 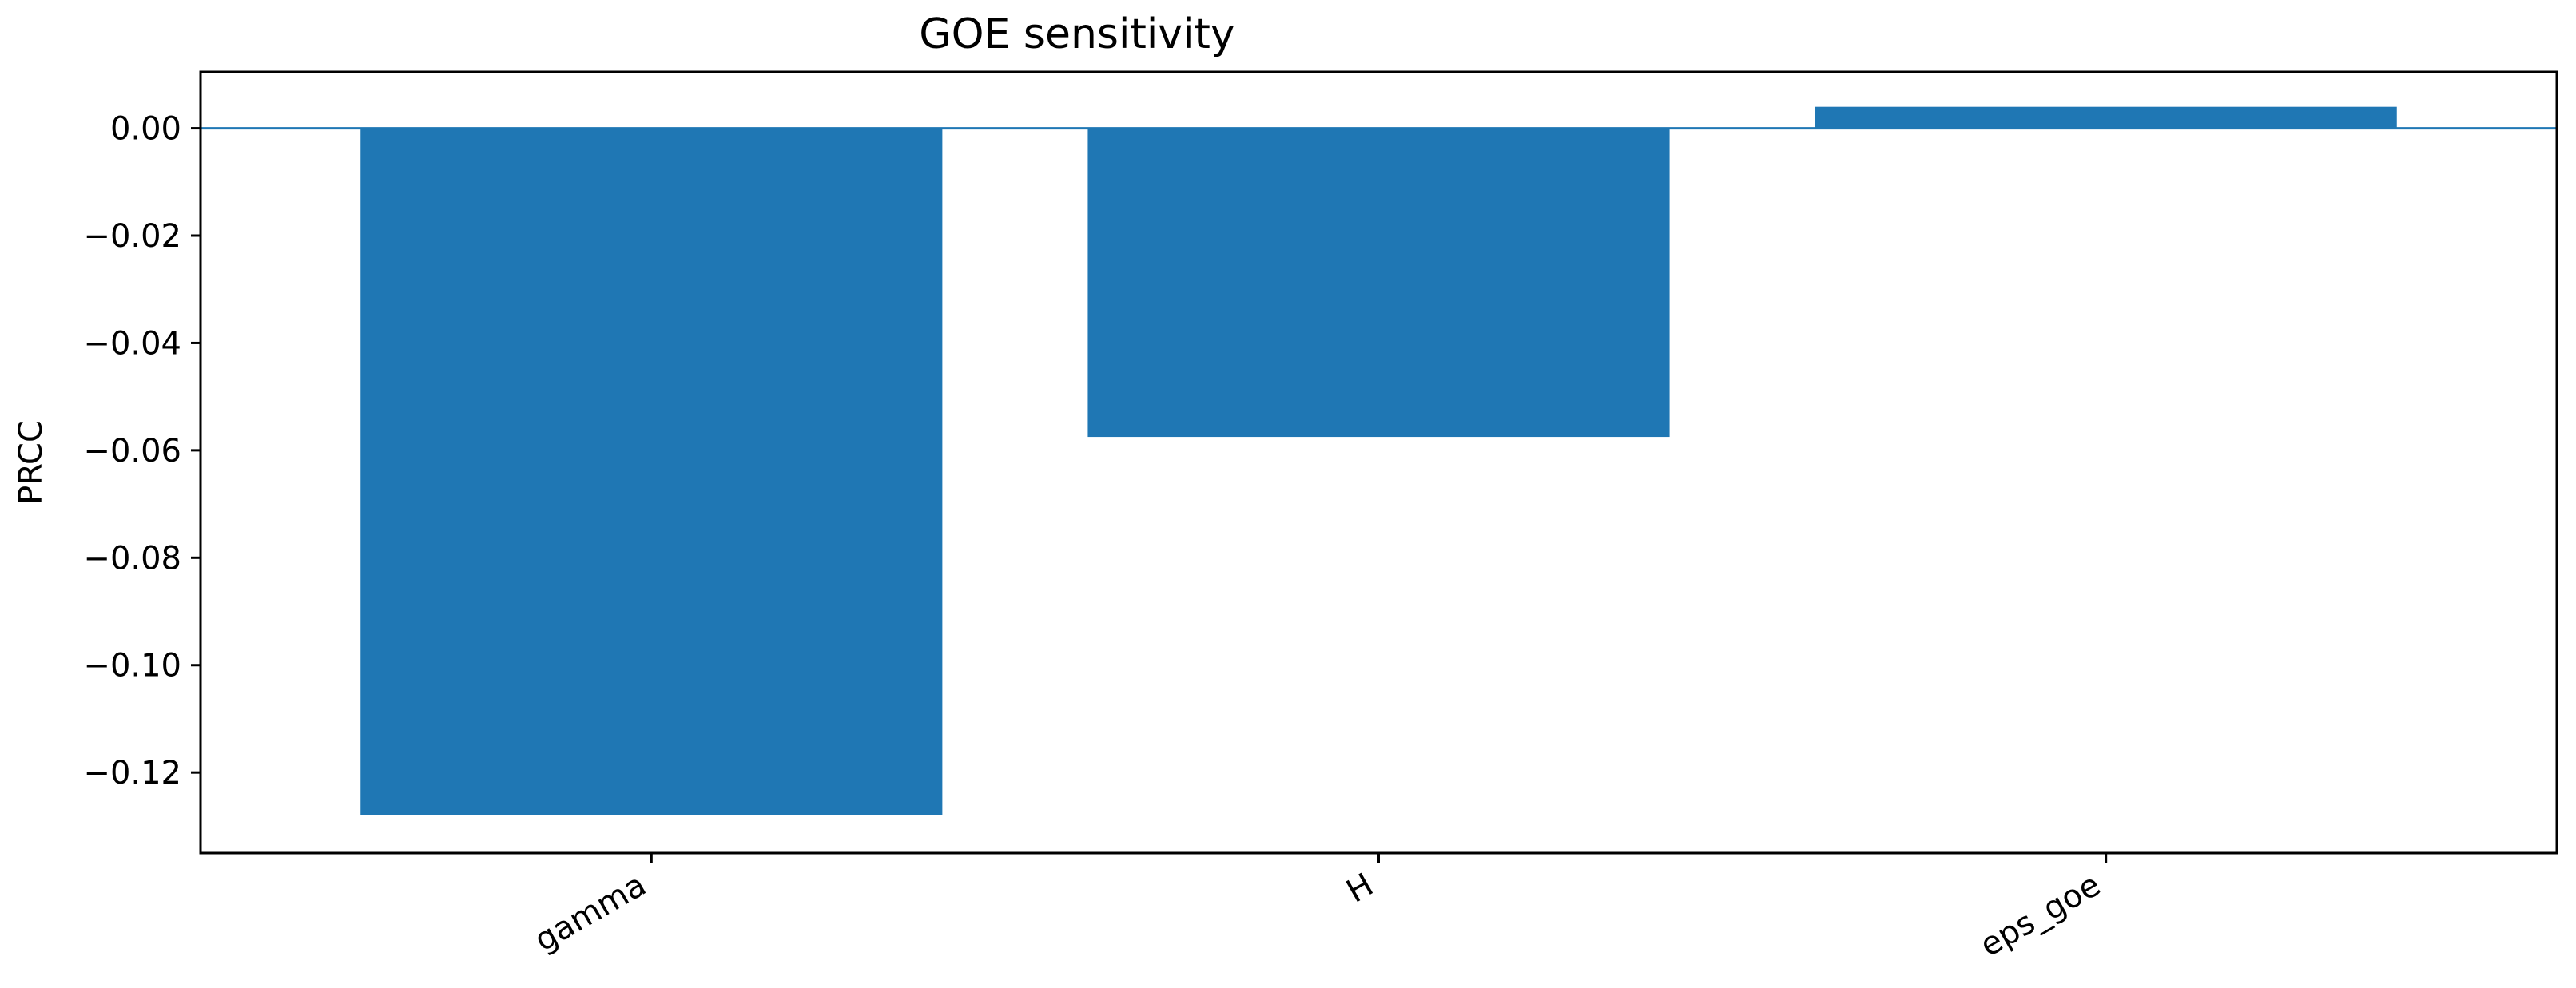 What do you see at coordinates (132, 558) in the screenshot?
I see `y-tick-label: −0.08` at bounding box center [132, 558].